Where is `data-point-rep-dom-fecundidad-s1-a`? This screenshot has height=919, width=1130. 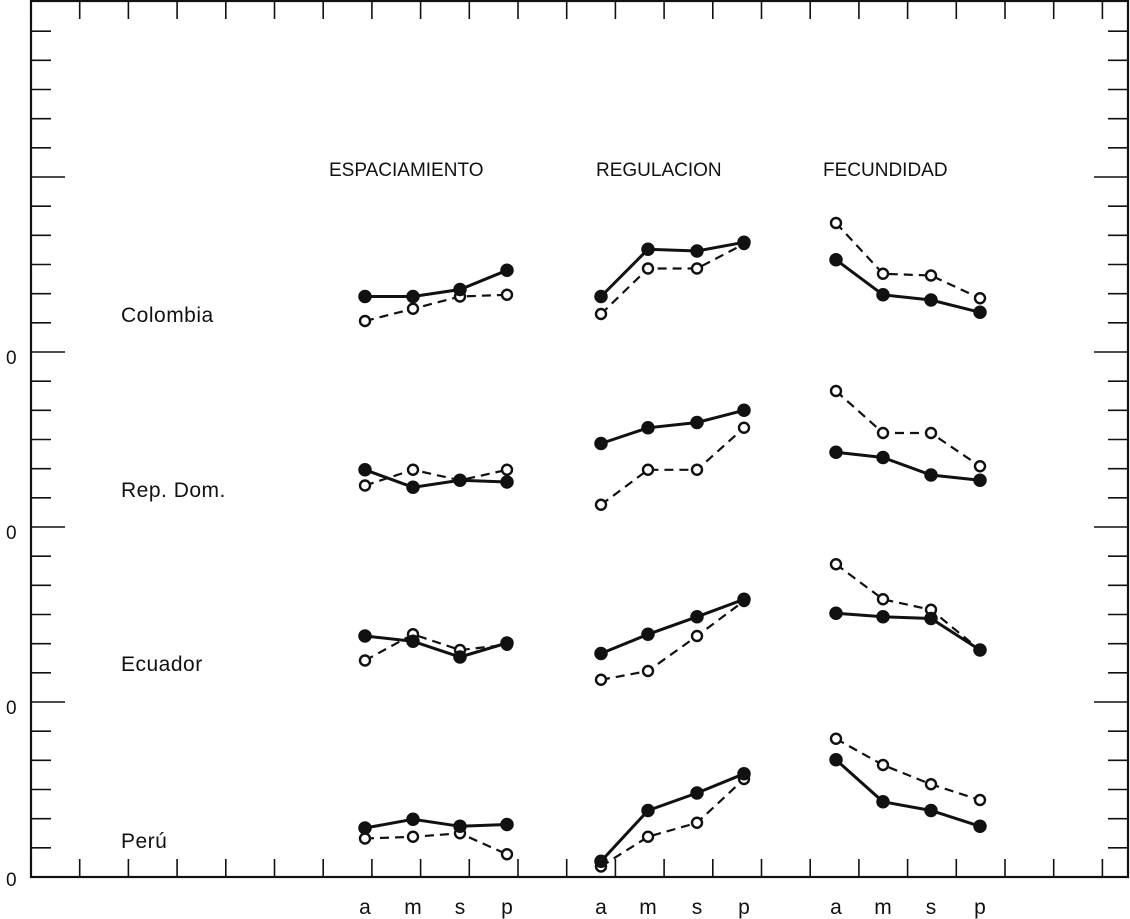 data-point-rep-dom-fecundidad-s1-a is located at coordinates (836, 452).